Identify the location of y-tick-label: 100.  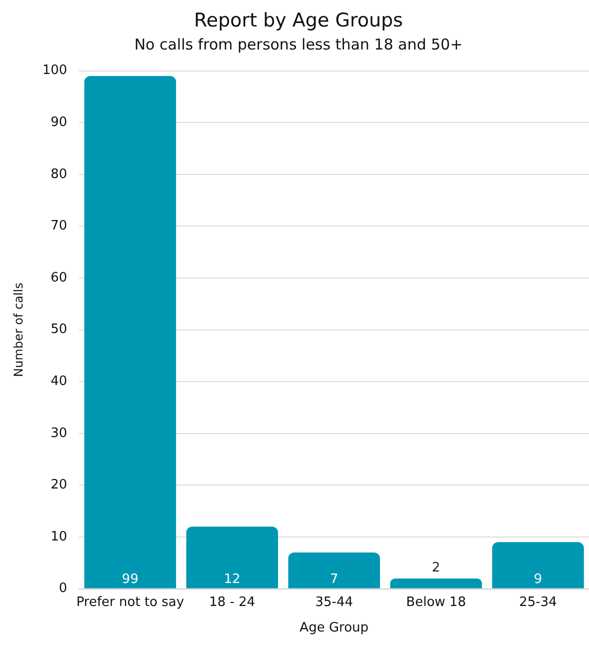
(55, 70).